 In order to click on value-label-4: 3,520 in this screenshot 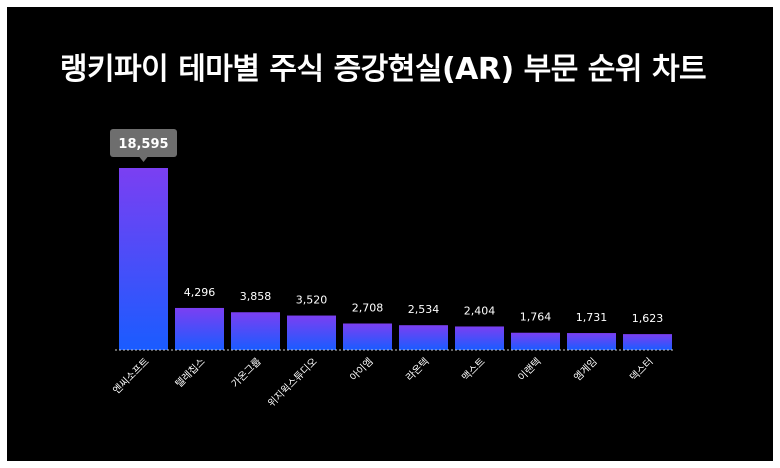, I will do `click(312, 300)`.